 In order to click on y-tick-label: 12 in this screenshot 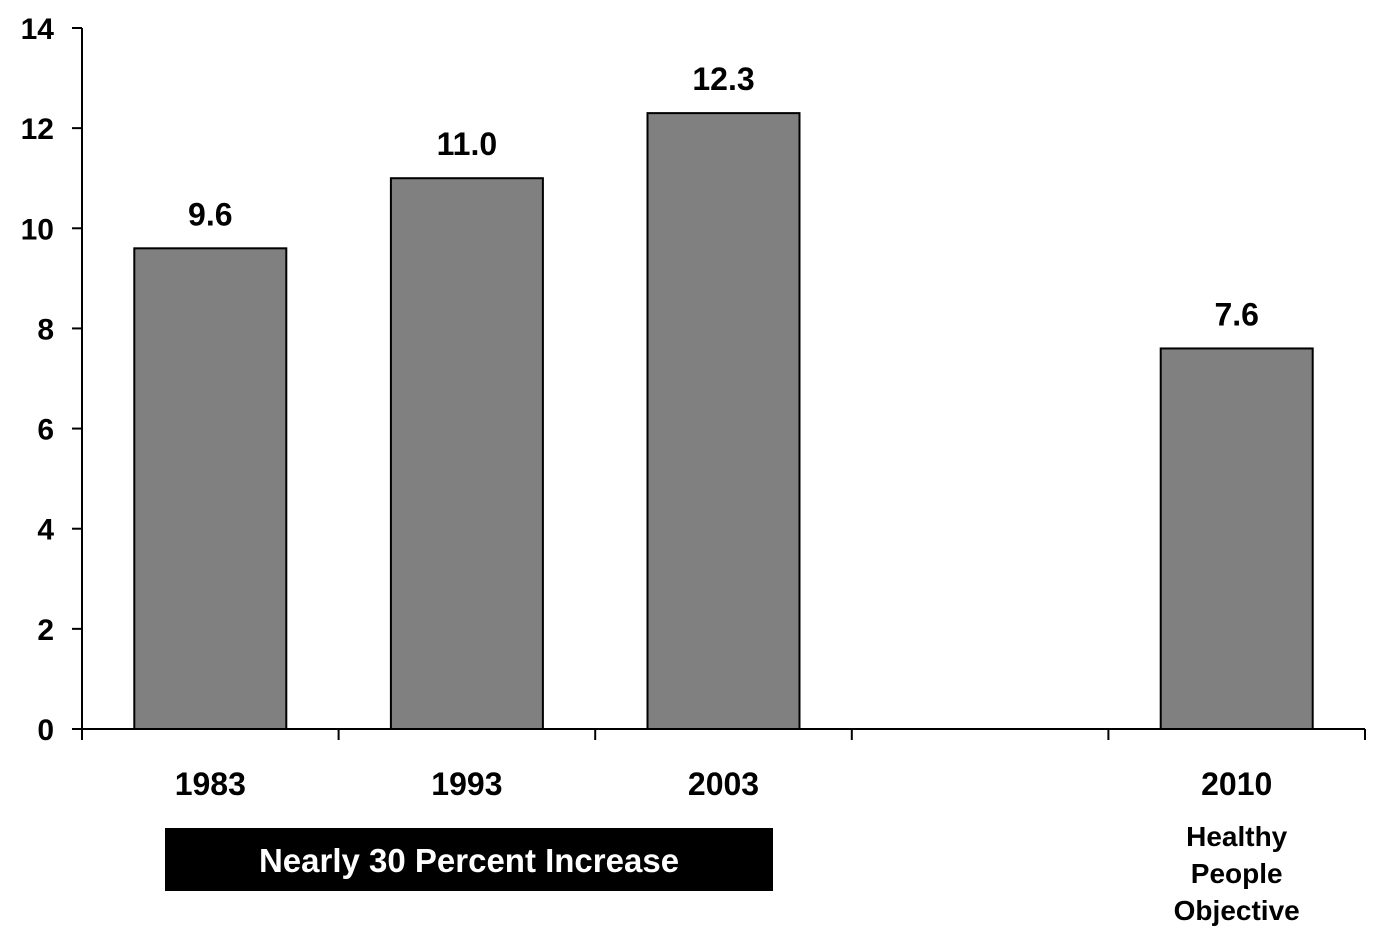, I will do `click(37, 129)`.